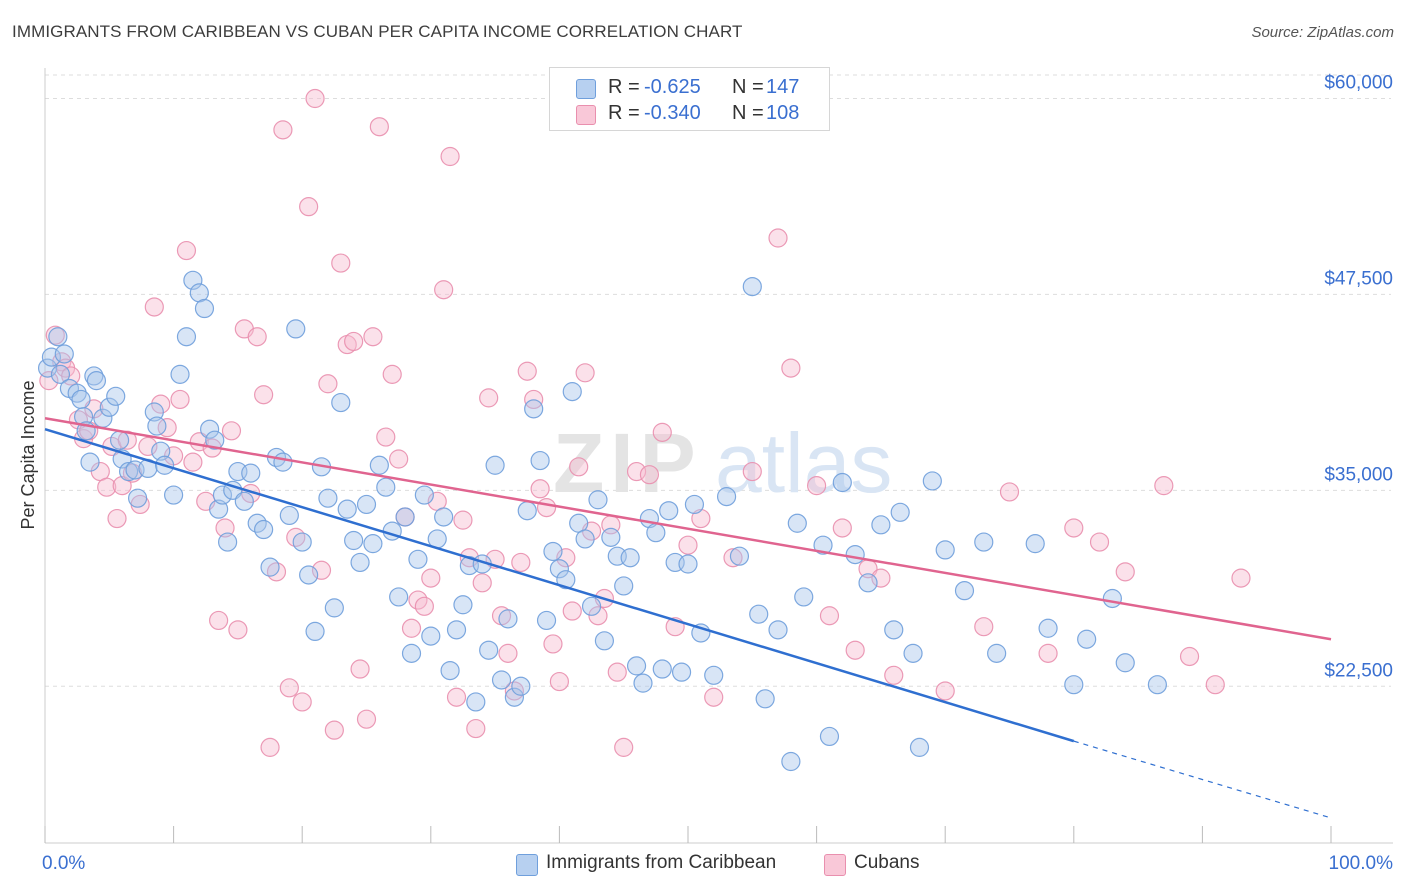  Describe the element at coordinates (586, 115) in the screenshot. I see `legend-swatch-pink` at that location.